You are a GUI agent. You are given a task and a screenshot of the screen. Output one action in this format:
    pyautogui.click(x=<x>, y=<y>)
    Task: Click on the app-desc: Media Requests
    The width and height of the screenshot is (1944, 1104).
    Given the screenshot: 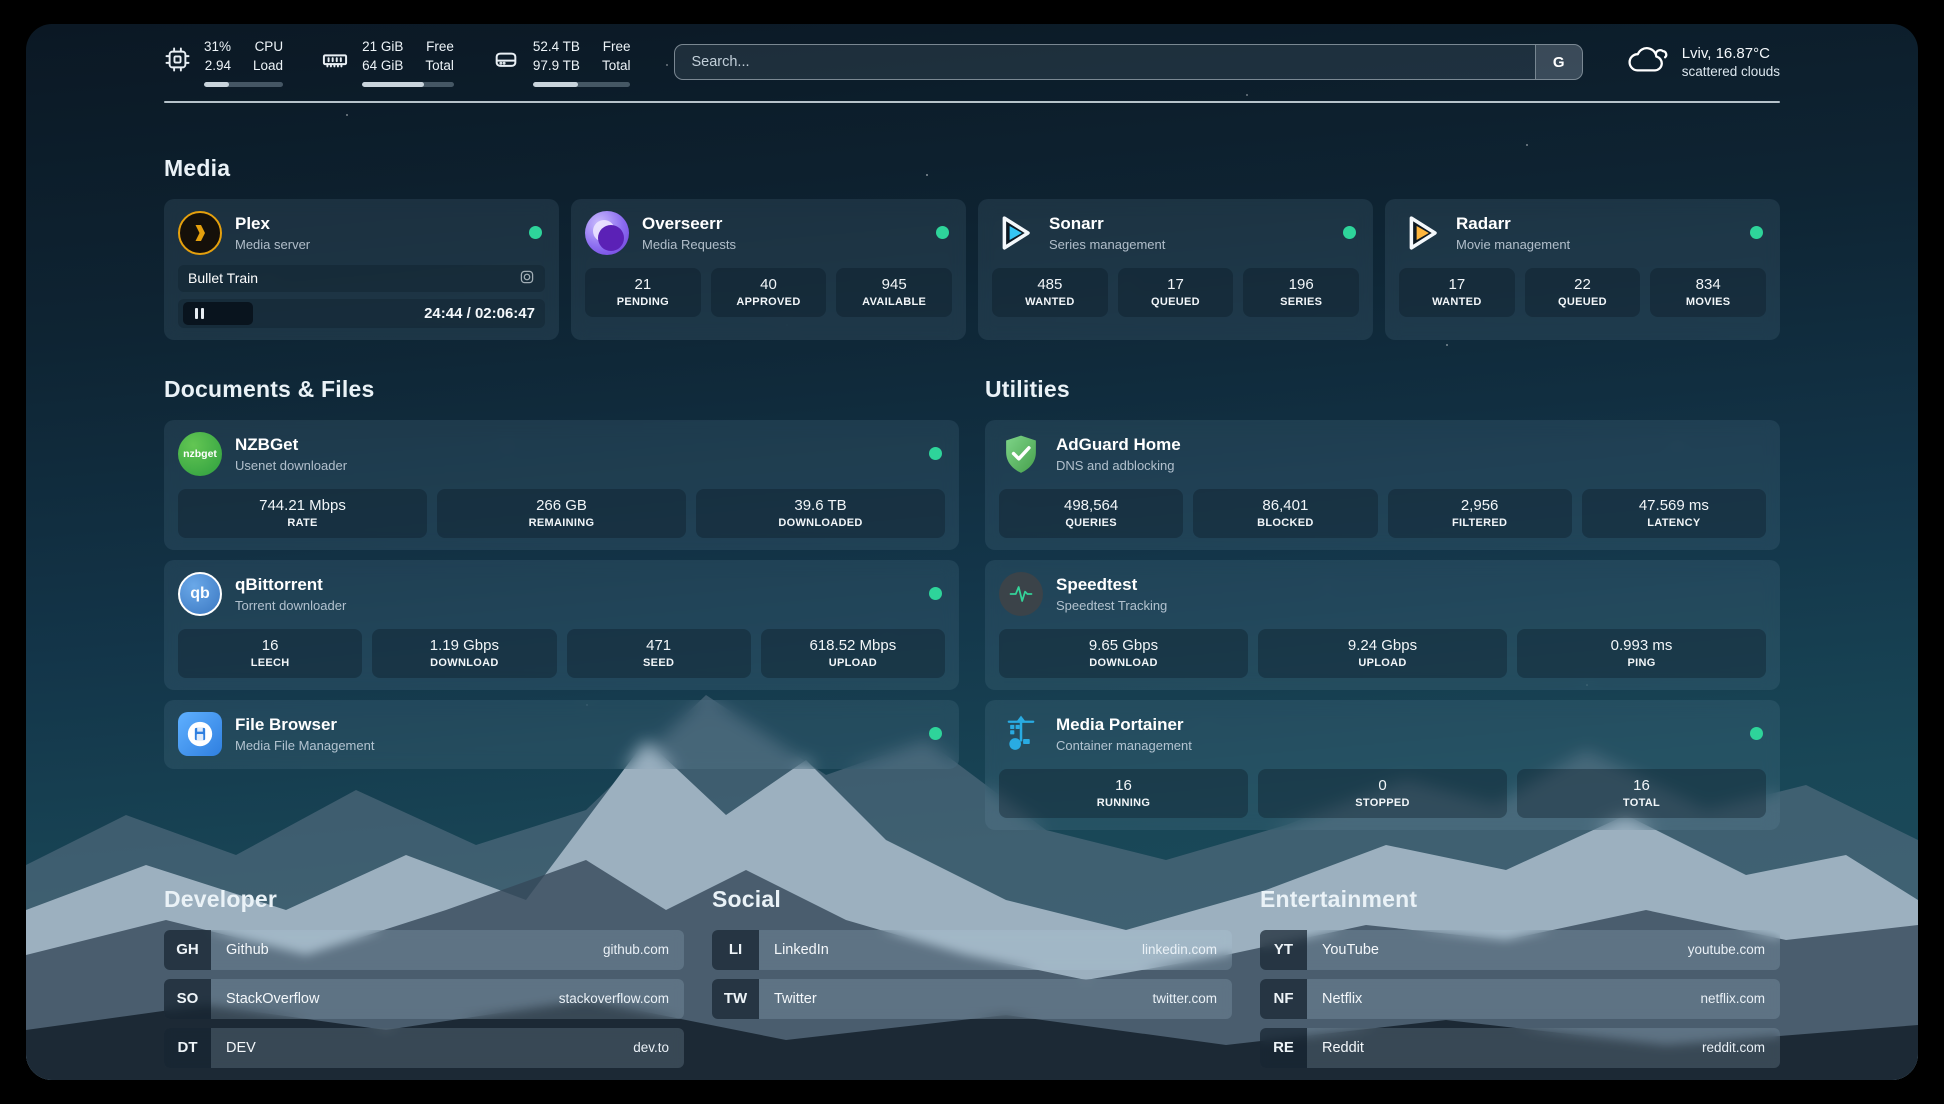 What is the action you would take?
    pyautogui.click(x=689, y=244)
    